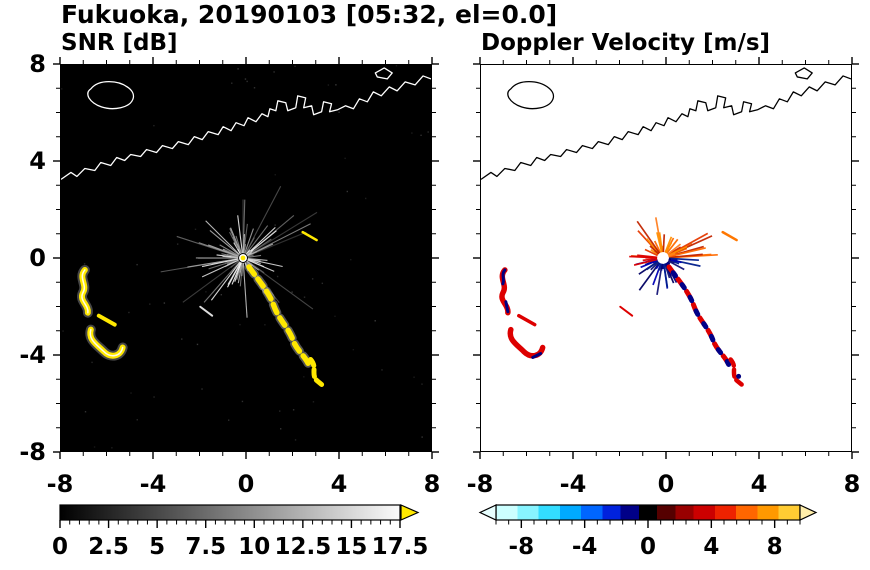 The width and height of the screenshot is (870, 570). Describe the element at coordinates (85, 291) in the screenshot. I see `echo-west-1-core` at that location.